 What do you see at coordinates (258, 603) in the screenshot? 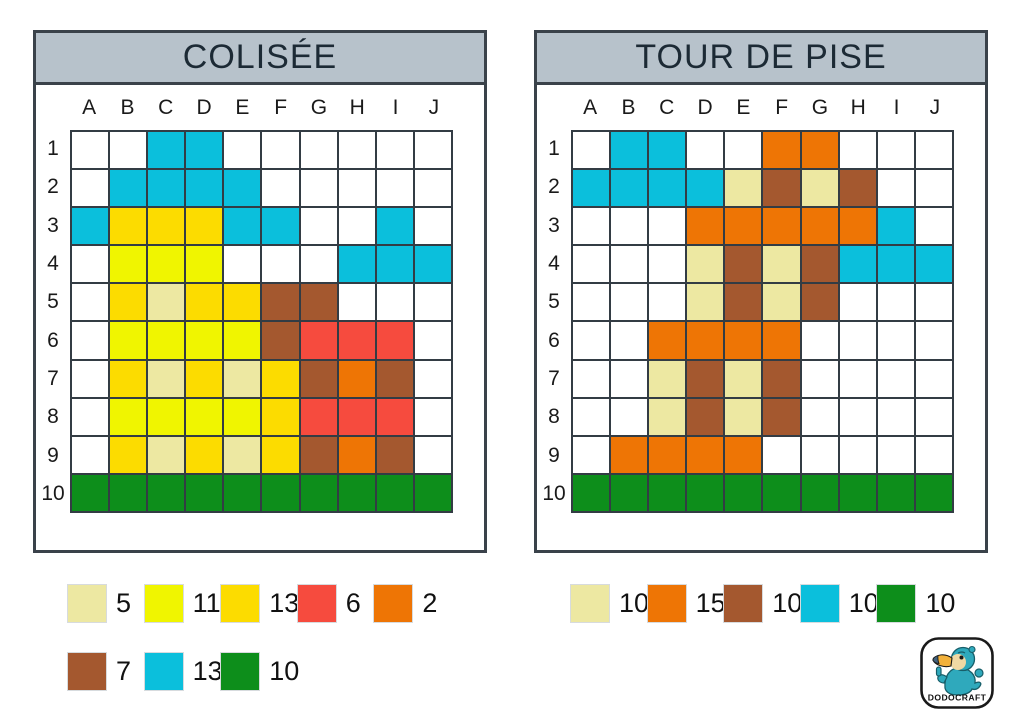
I see `colisee-legend-row-1: 5 11 13 6 2` at bounding box center [258, 603].